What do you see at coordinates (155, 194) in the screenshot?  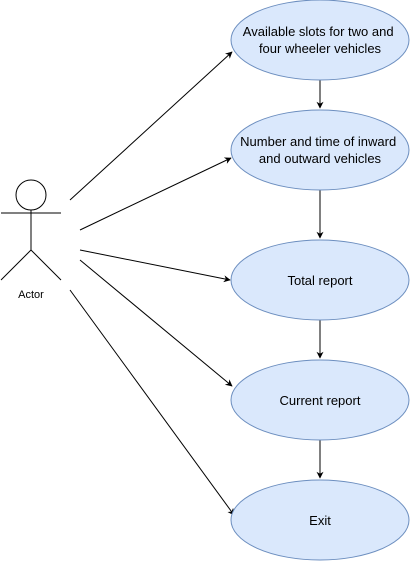 I see `association-inward-outward` at bounding box center [155, 194].